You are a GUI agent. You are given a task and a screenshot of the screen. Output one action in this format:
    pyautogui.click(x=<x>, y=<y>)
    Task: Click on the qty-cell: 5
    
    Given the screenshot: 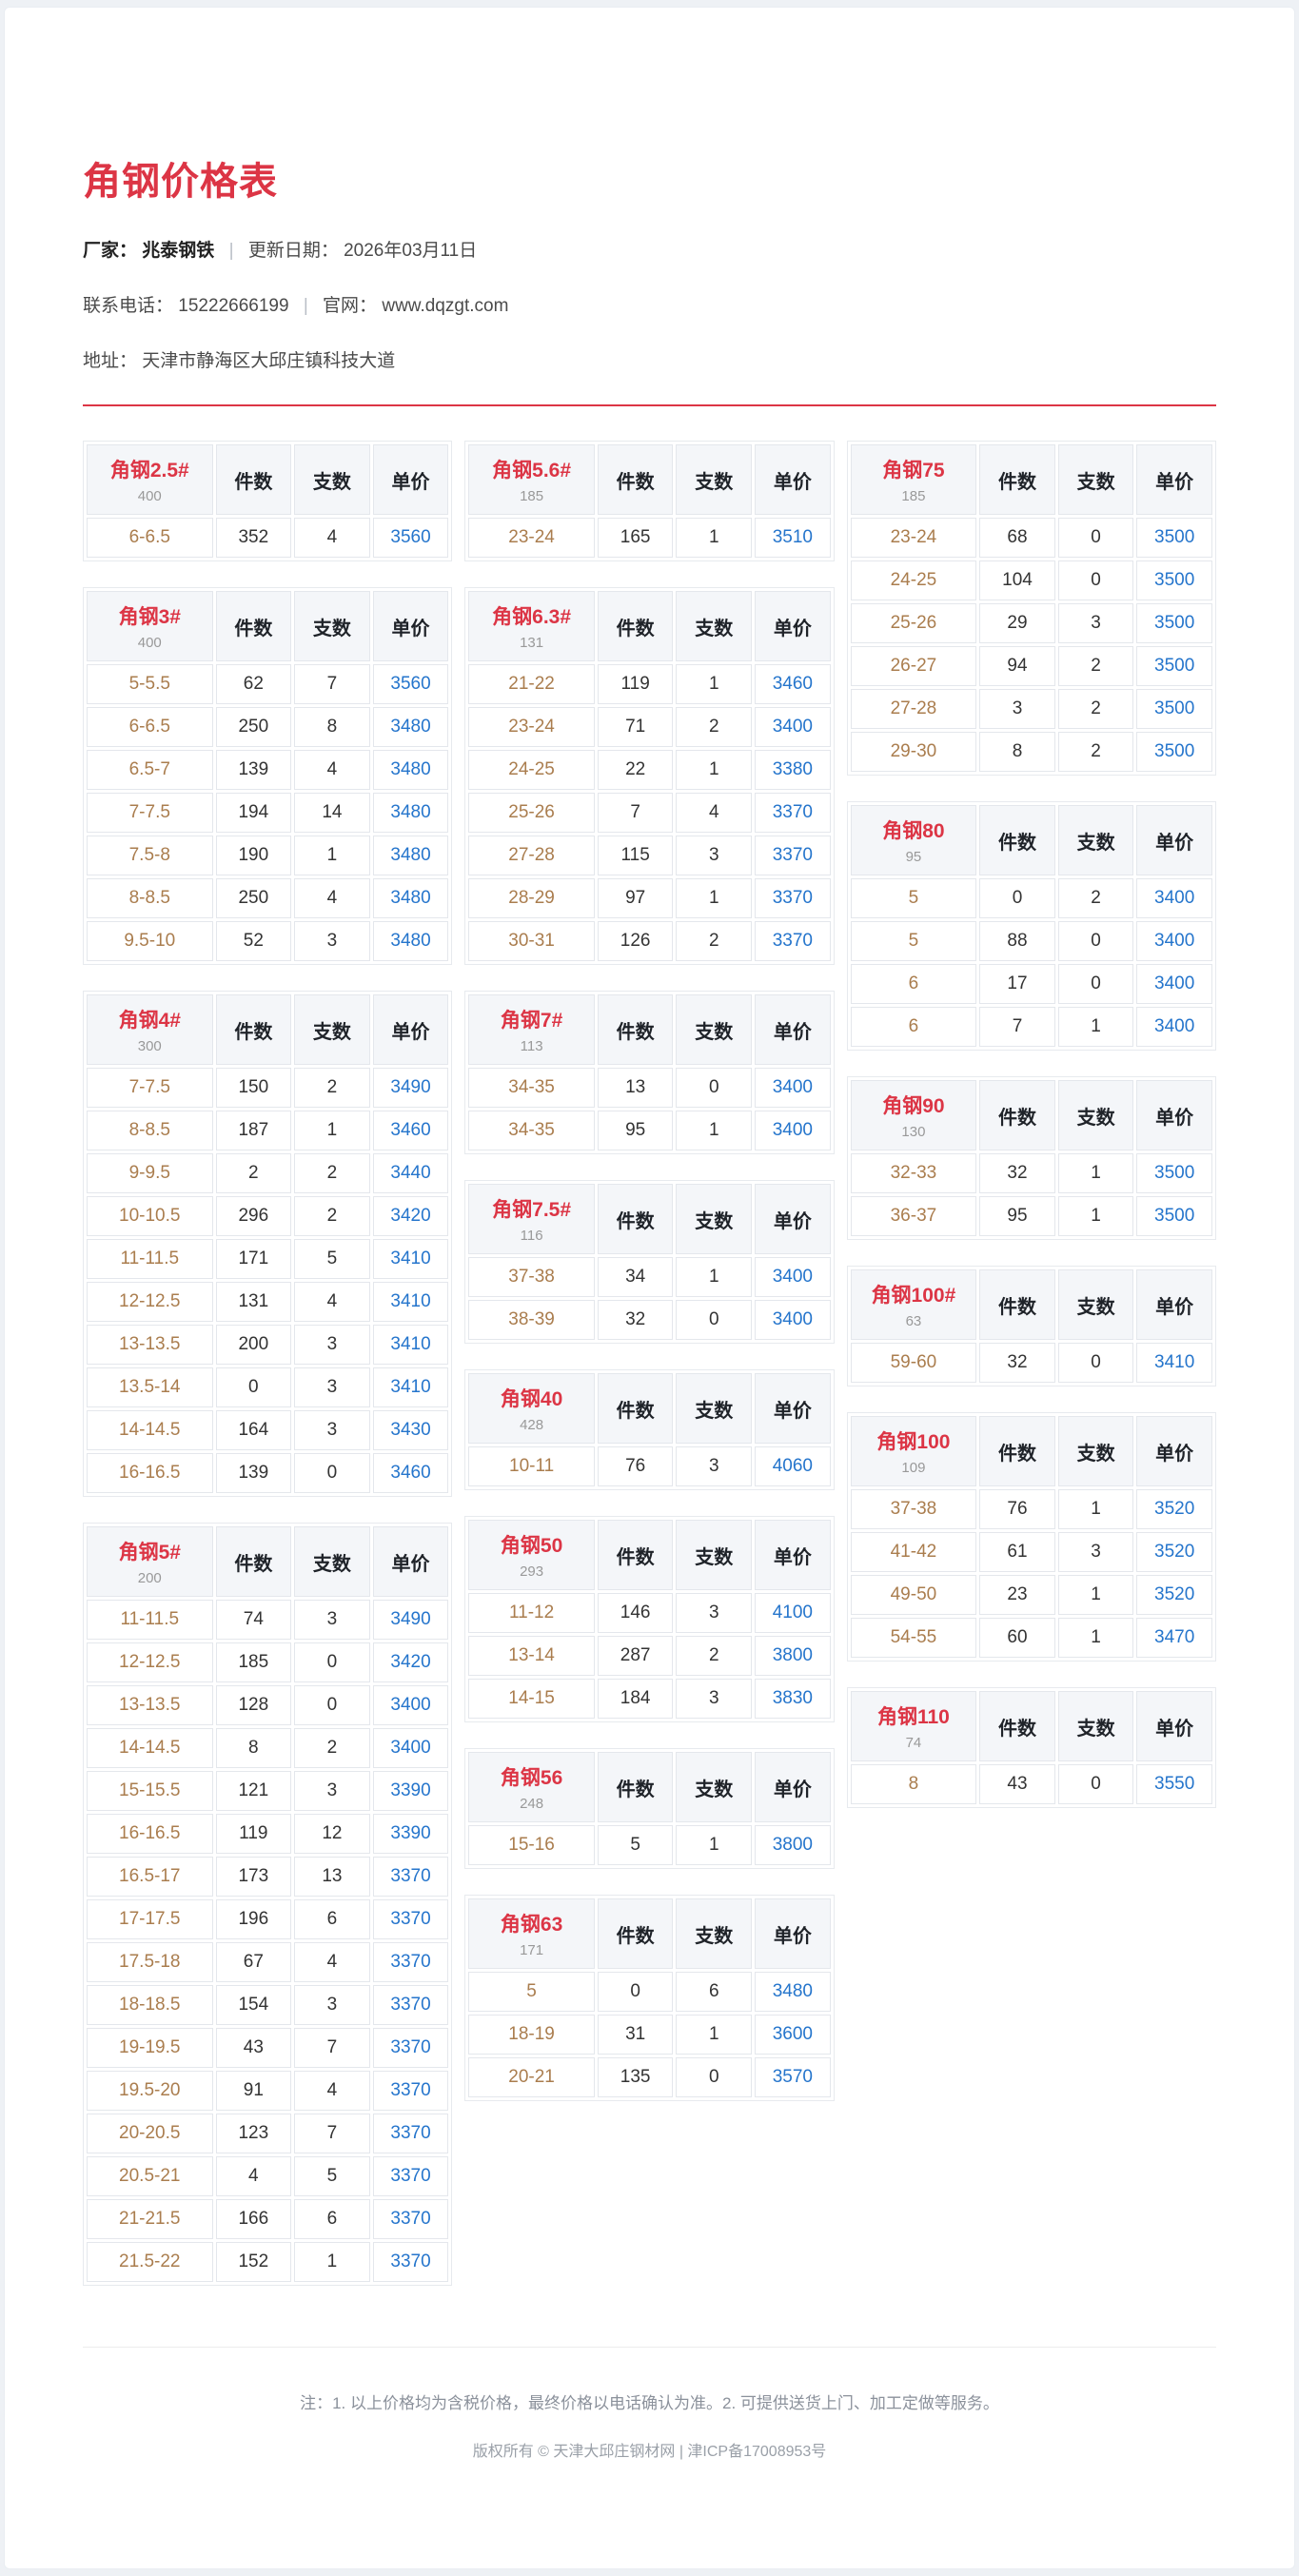 What is the action you would take?
    pyautogui.click(x=635, y=1845)
    